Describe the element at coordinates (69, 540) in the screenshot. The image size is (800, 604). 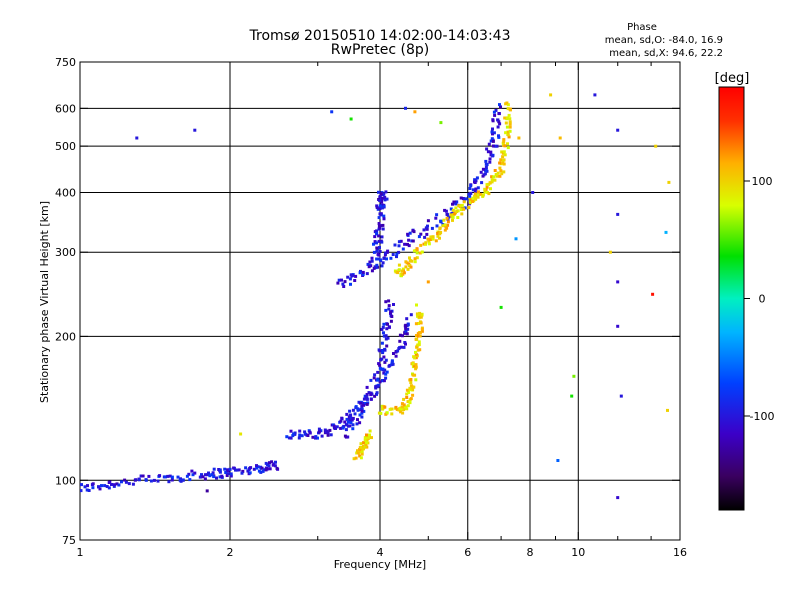
I see `y-tick-label: 75` at that location.